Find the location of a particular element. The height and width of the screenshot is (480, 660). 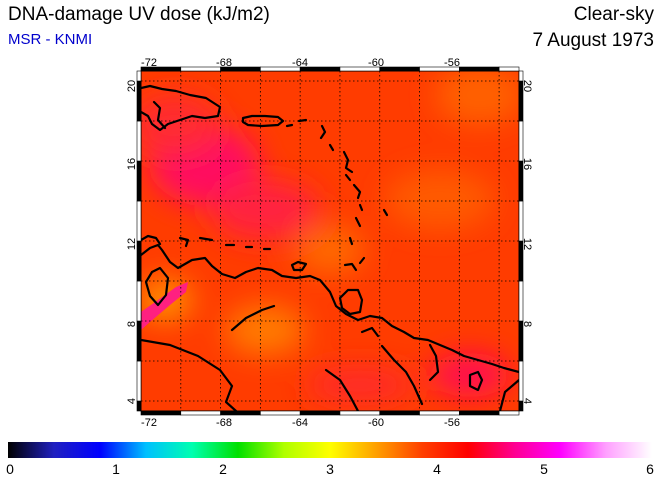

colorbar-tick-2: 2 is located at coordinates (223, 469).